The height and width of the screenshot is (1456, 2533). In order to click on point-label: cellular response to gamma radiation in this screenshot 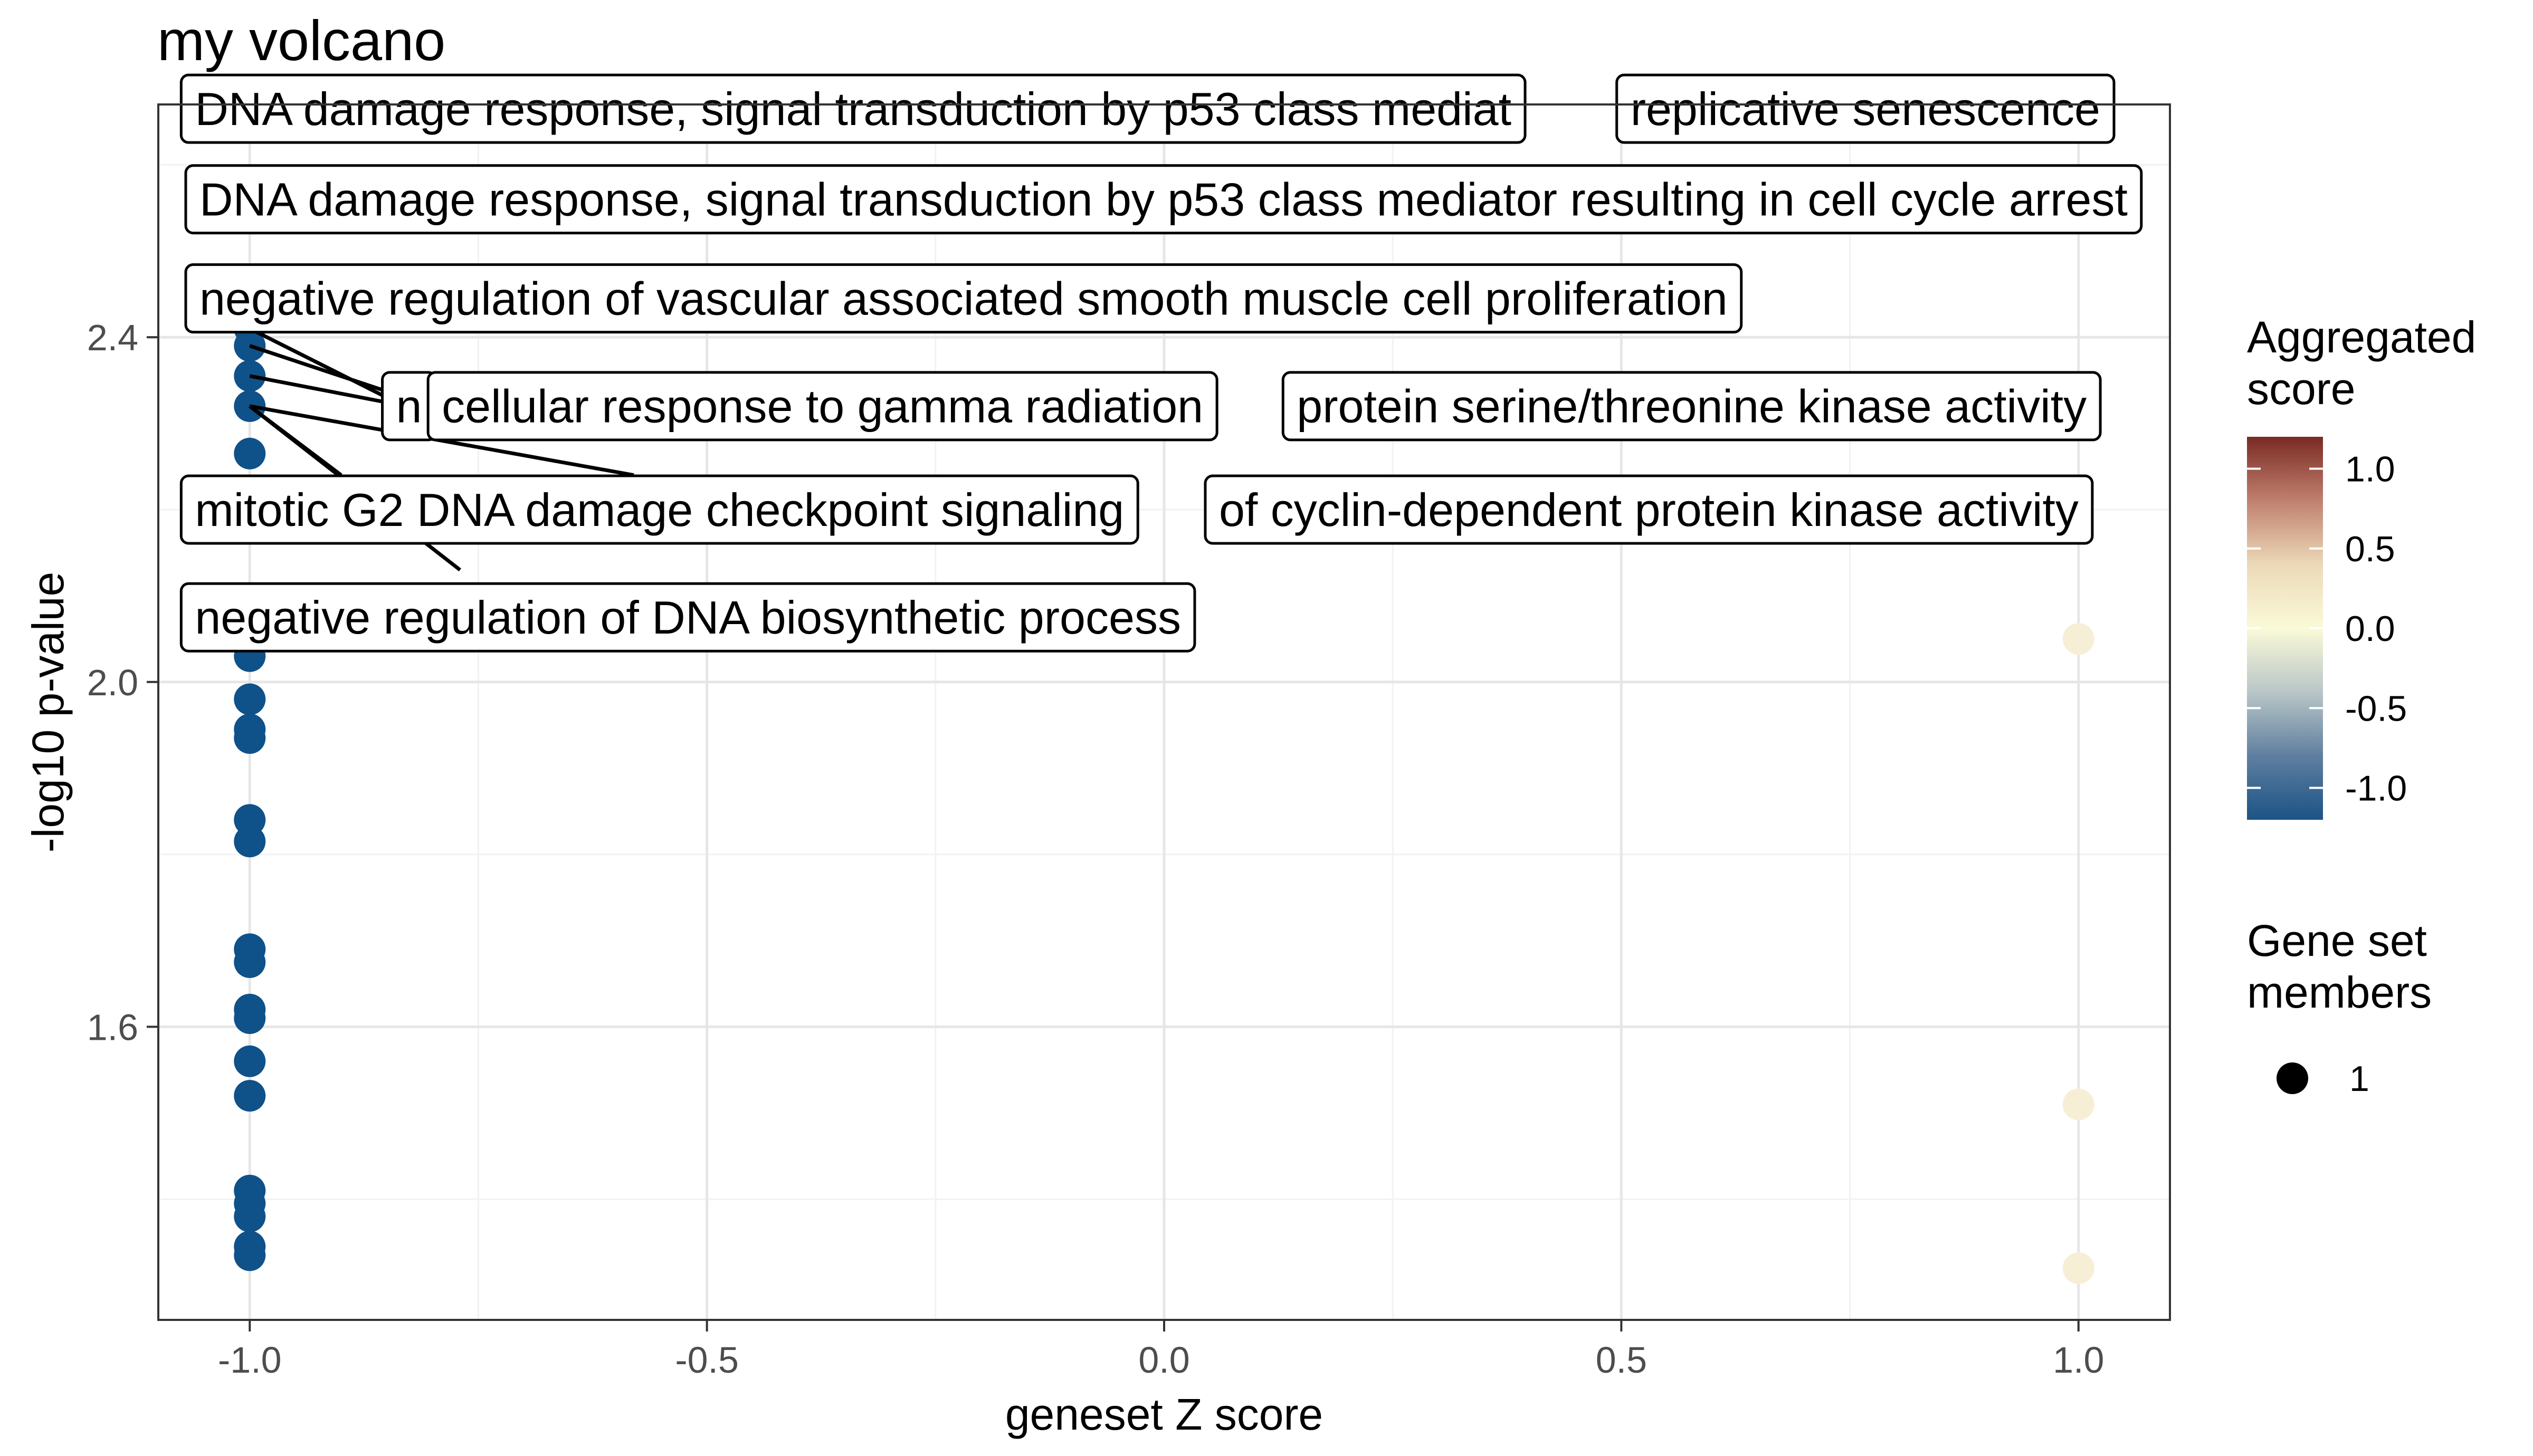, I will do `click(822, 406)`.